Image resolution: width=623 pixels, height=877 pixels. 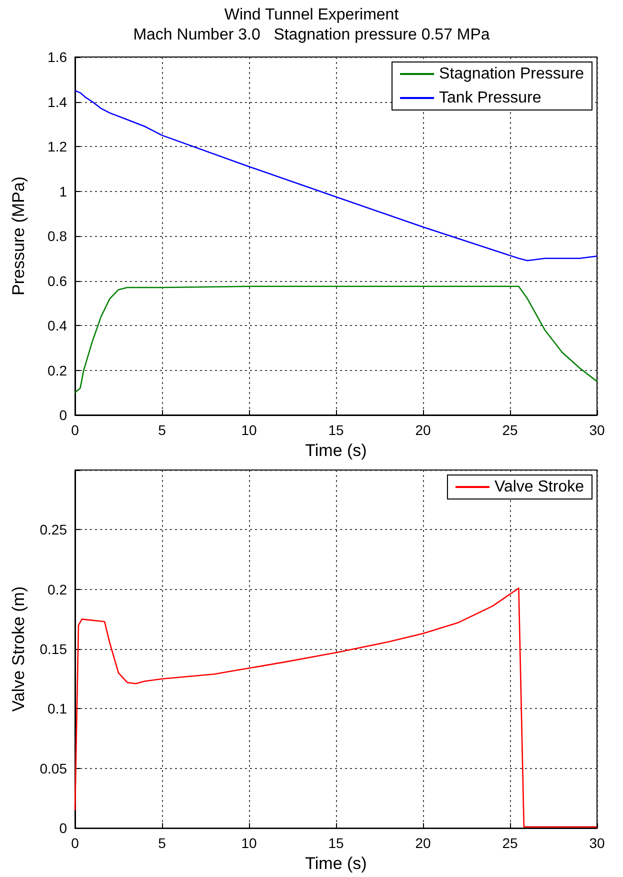 I want to click on chart-title: Wind Tunnel Experiment, so click(x=312, y=15).